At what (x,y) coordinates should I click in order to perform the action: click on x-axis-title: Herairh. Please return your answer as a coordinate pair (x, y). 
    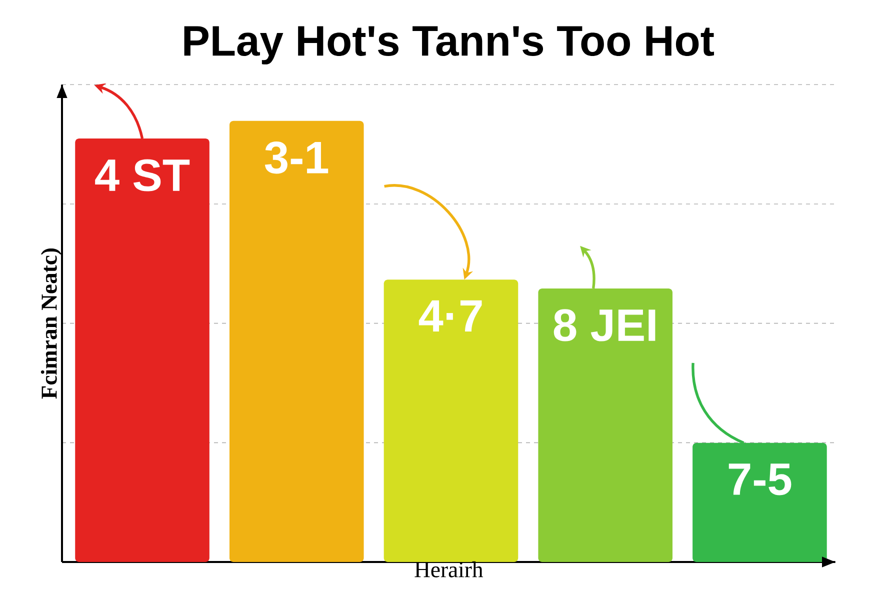
    Looking at the image, I should click on (448, 569).